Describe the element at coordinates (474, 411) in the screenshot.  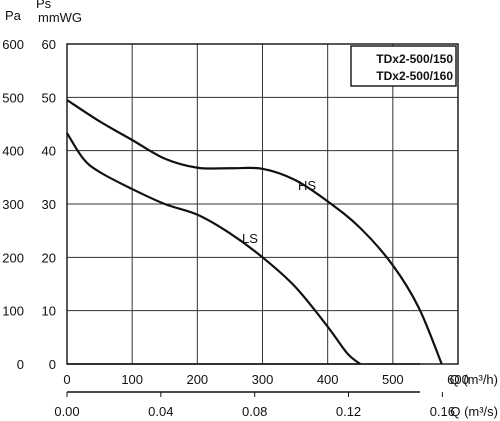
I see `x-axis-label-bottom: Q (m³/s)` at that location.